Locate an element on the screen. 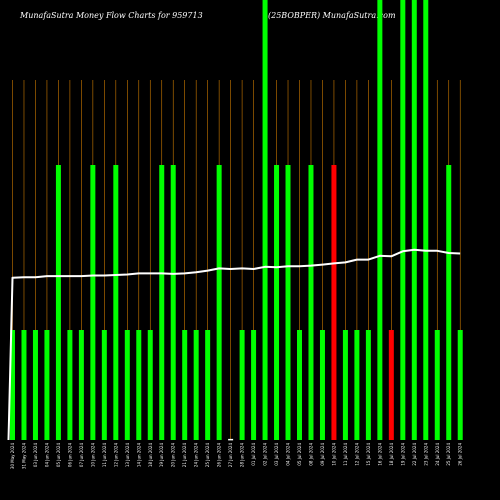 This screenshot has height=500, width=500. x-tick-label: 05 Jul 2024 is located at coordinates (299, 454).